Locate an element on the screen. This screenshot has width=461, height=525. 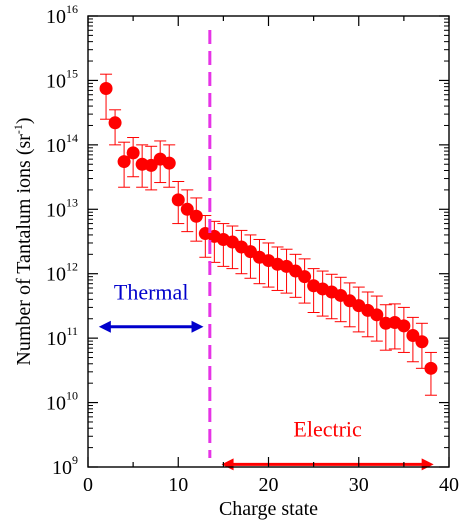
y-axis-title-close: ) is located at coordinates (24, 120).